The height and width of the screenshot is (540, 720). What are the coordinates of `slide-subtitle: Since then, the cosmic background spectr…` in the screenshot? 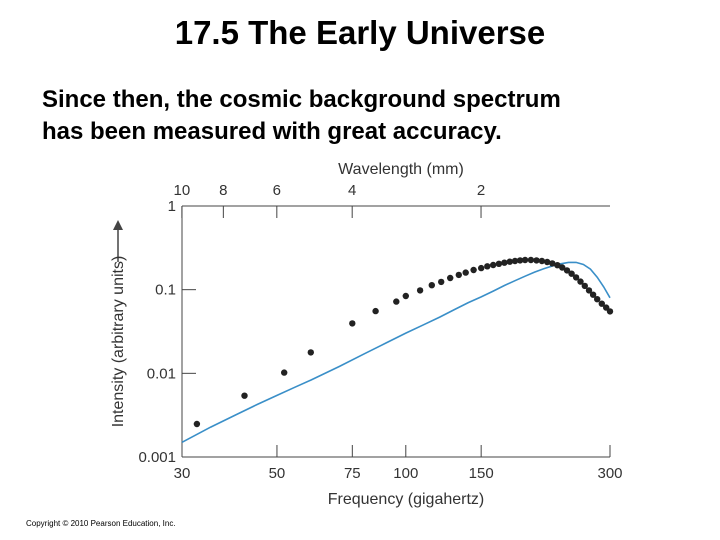 It's located at (362, 116).